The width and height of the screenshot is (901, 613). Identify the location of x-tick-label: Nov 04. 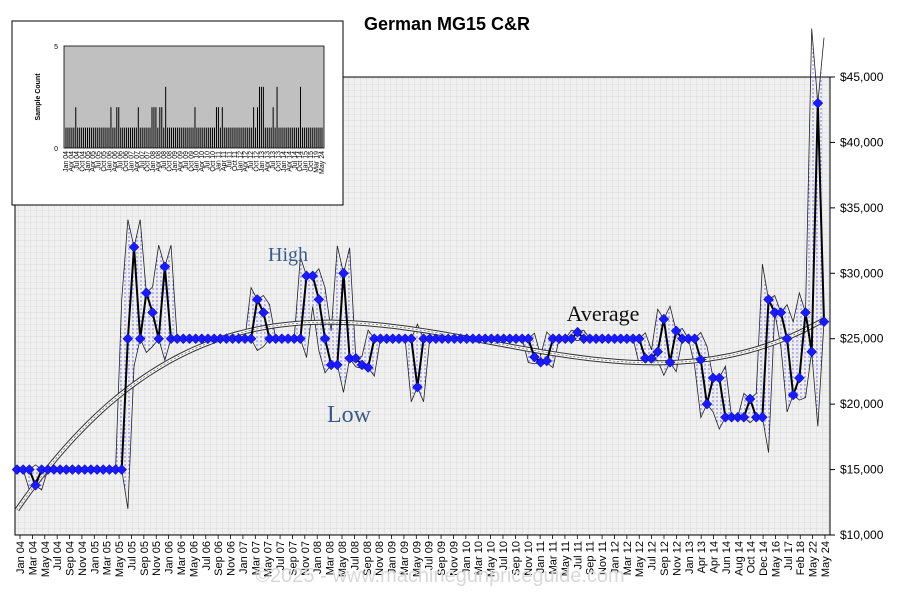
(83, 558).